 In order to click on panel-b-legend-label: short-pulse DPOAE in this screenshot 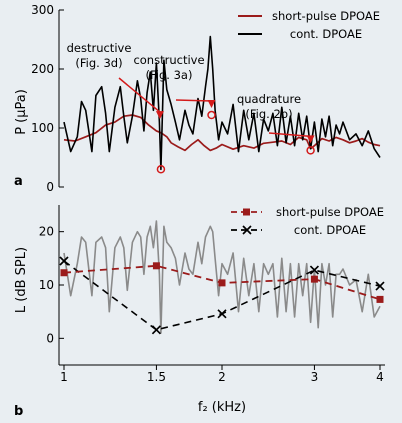, I will do `click(330, 212)`.